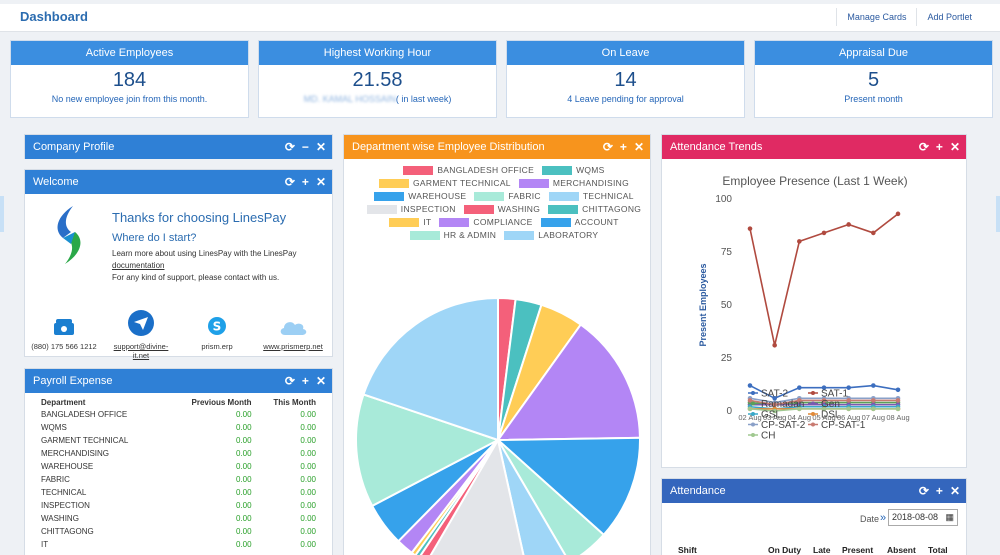 The image size is (1000, 555). Describe the element at coordinates (305, 147) in the screenshot. I see `minimize-icon: −` at that location.